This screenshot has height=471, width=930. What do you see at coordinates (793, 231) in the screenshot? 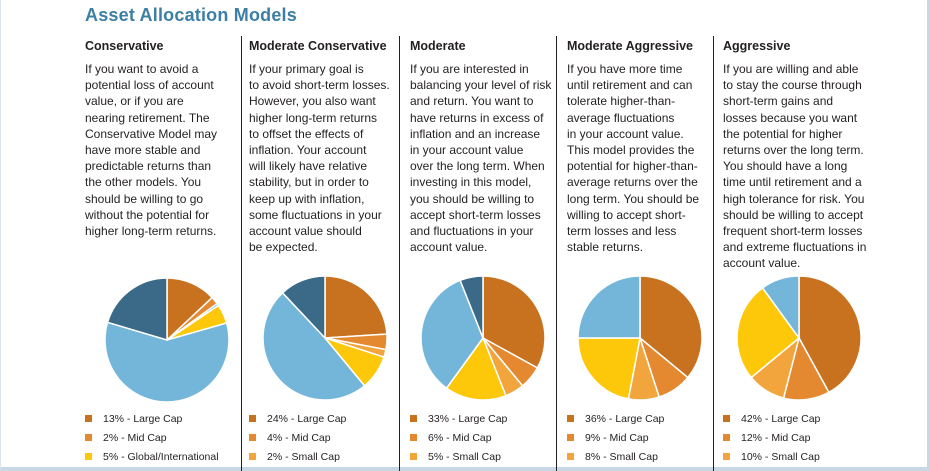
I see `description-line: frequent short-term losses` at bounding box center [793, 231].